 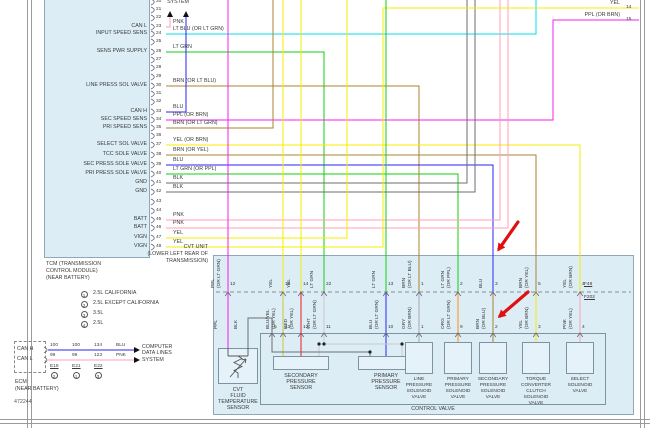 I want to click on tcm-pin-number: 24, so click(x=159, y=33).